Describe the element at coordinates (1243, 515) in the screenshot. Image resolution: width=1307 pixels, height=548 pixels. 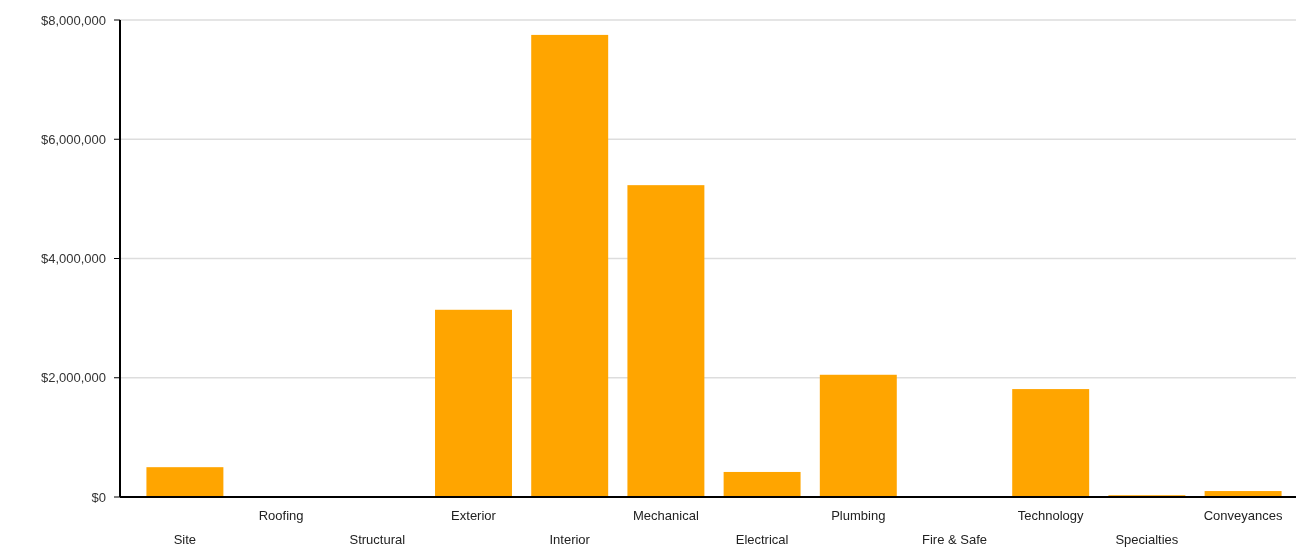
I see `x-tick-label: Conveyances` at that location.